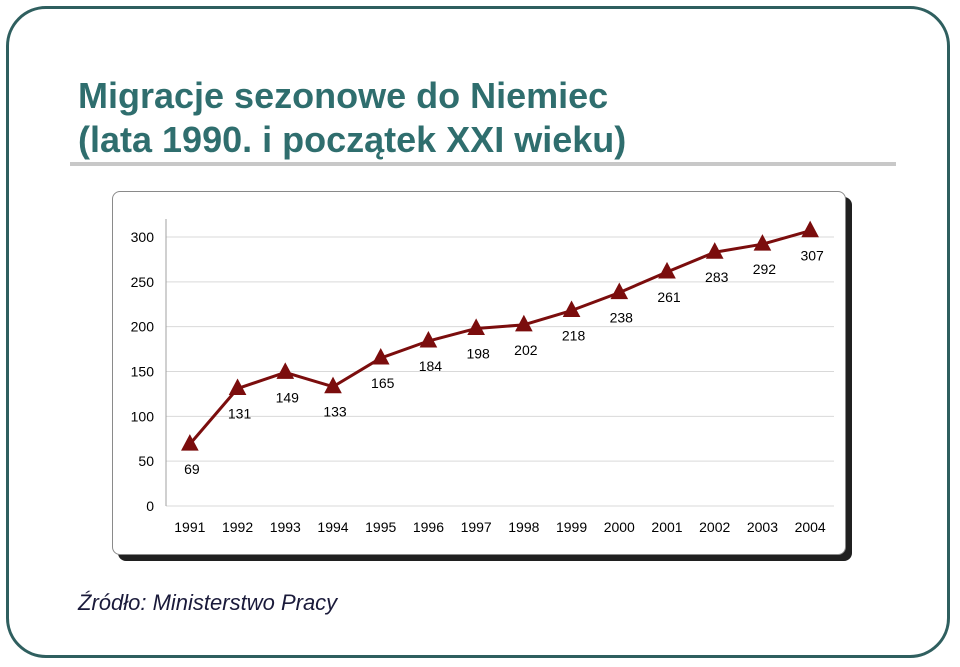 The width and height of the screenshot is (960, 667). What do you see at coordinates (383, 383) in the screenshot?
I see `data-label: 165` at bounding box center [383, 383].